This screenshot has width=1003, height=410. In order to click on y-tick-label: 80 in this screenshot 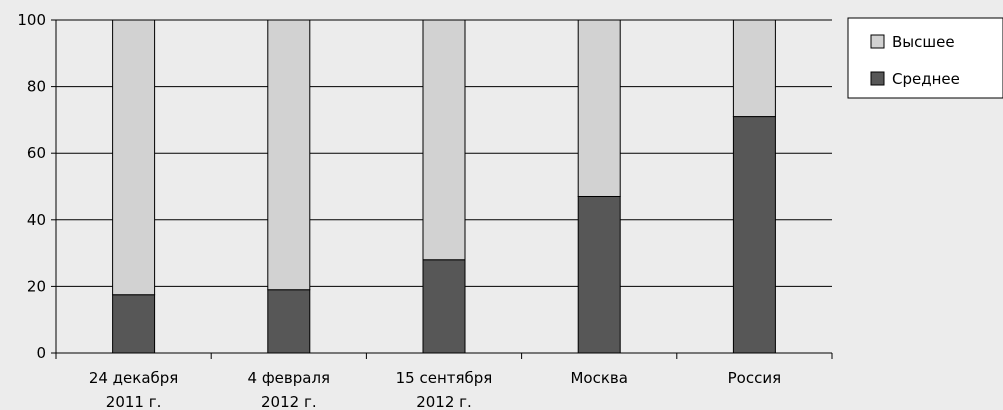, I will do `click(36, 87)`.